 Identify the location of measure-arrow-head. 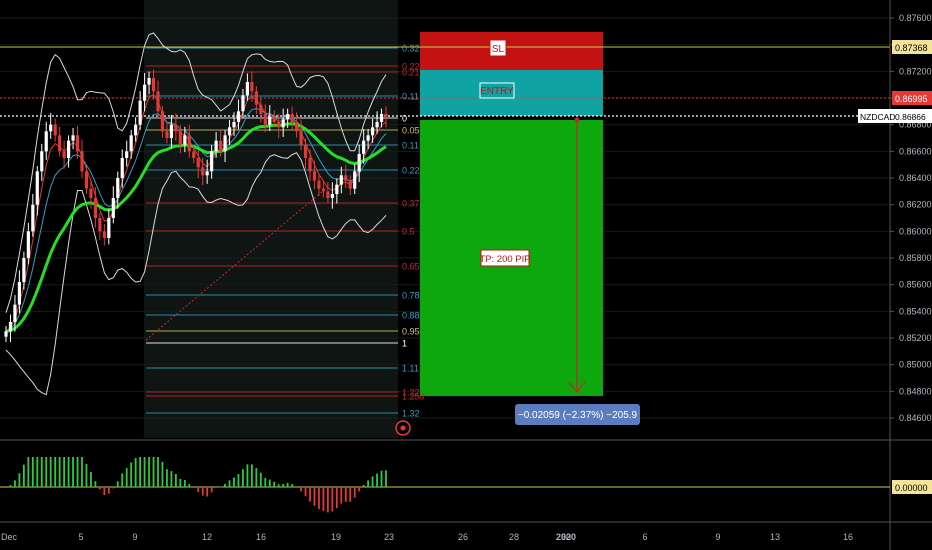
(577, 387).